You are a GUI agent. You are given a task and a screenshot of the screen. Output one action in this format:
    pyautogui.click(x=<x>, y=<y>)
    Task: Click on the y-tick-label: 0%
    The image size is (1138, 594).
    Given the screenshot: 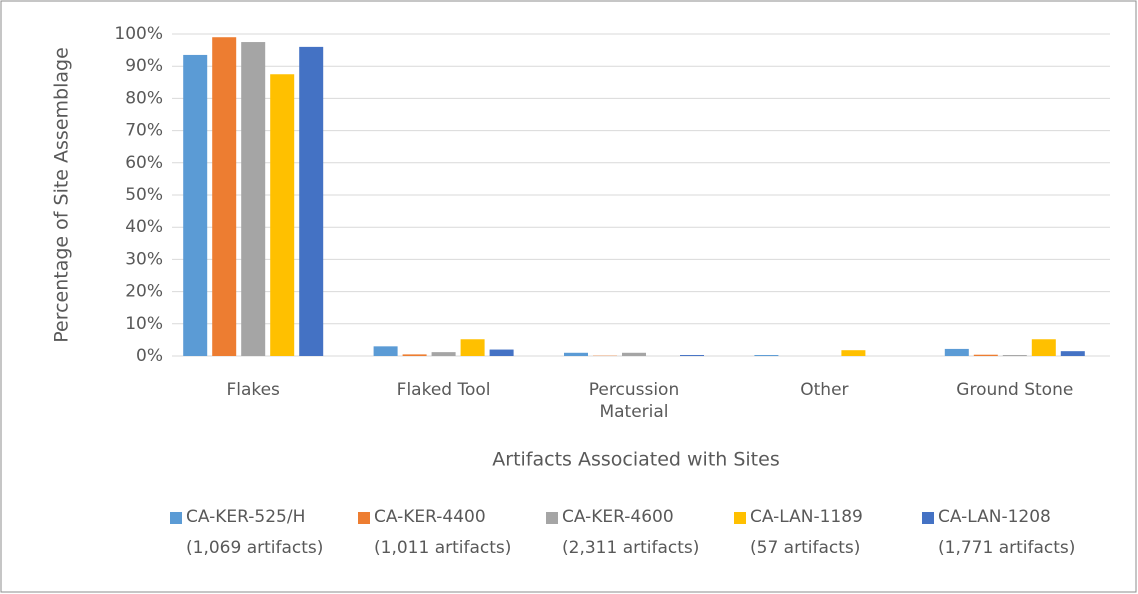 What is the action you would take?
    pyautogui.click(x=149, y=356)
    